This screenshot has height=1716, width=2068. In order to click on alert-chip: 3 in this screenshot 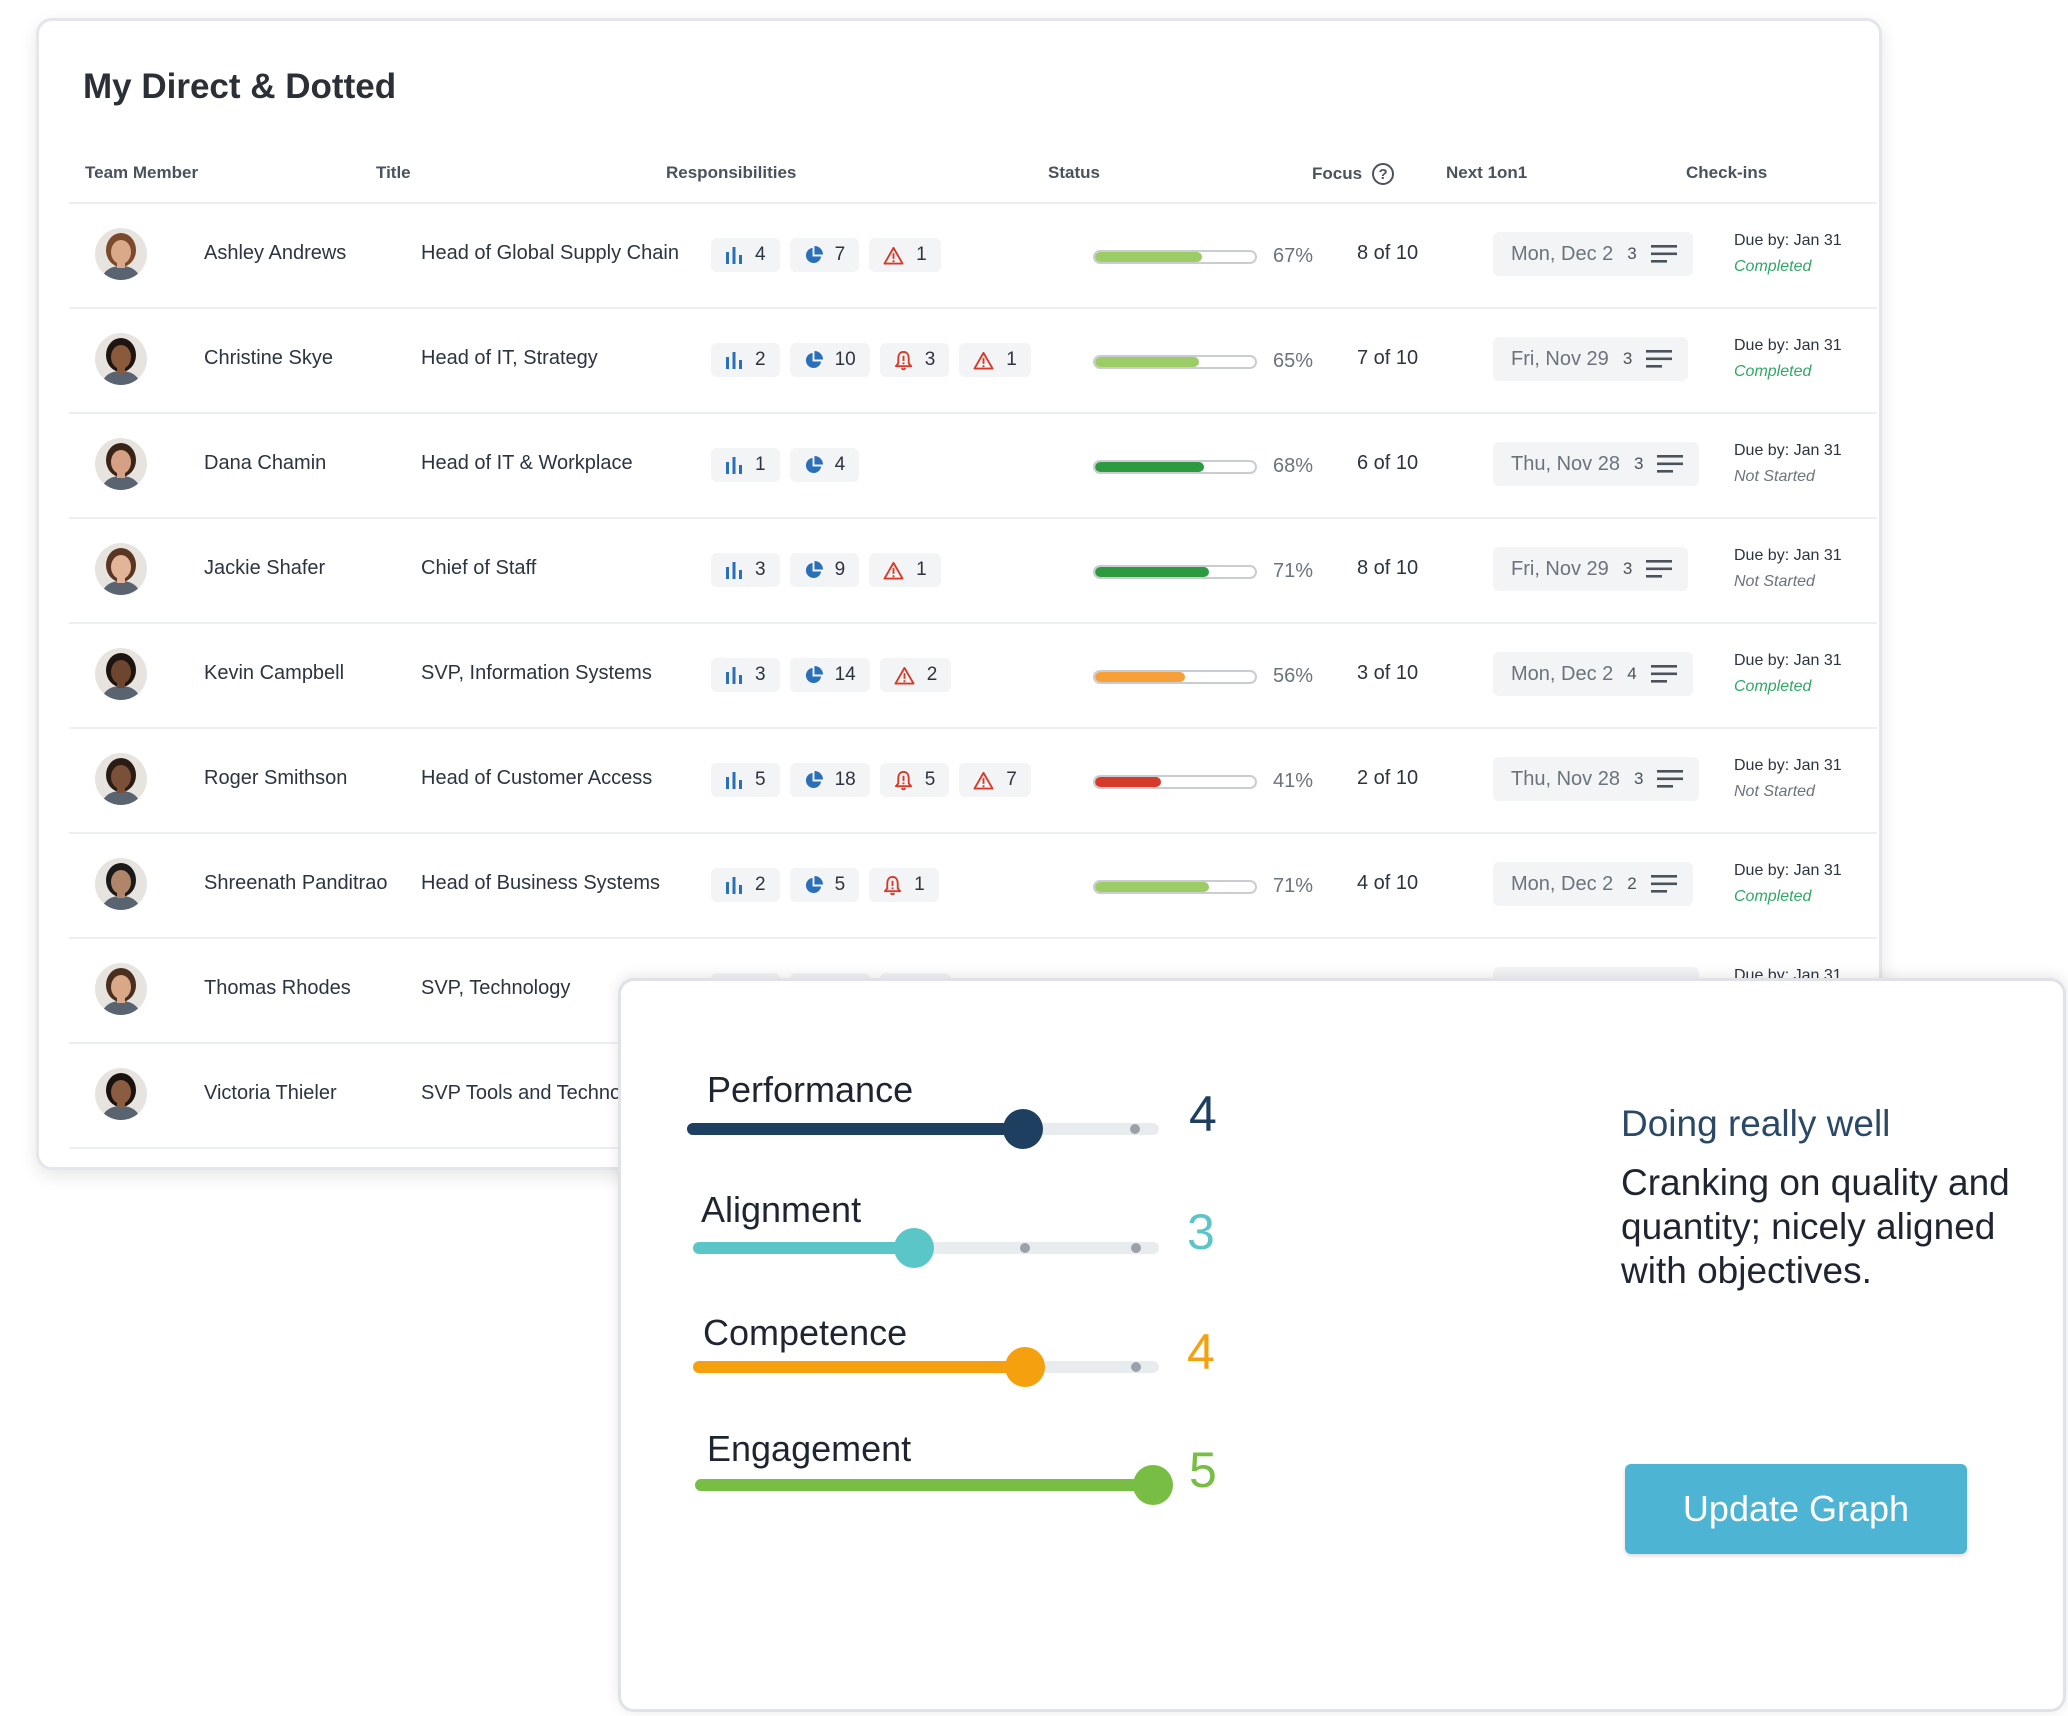, I will do `click(914, 360)`.